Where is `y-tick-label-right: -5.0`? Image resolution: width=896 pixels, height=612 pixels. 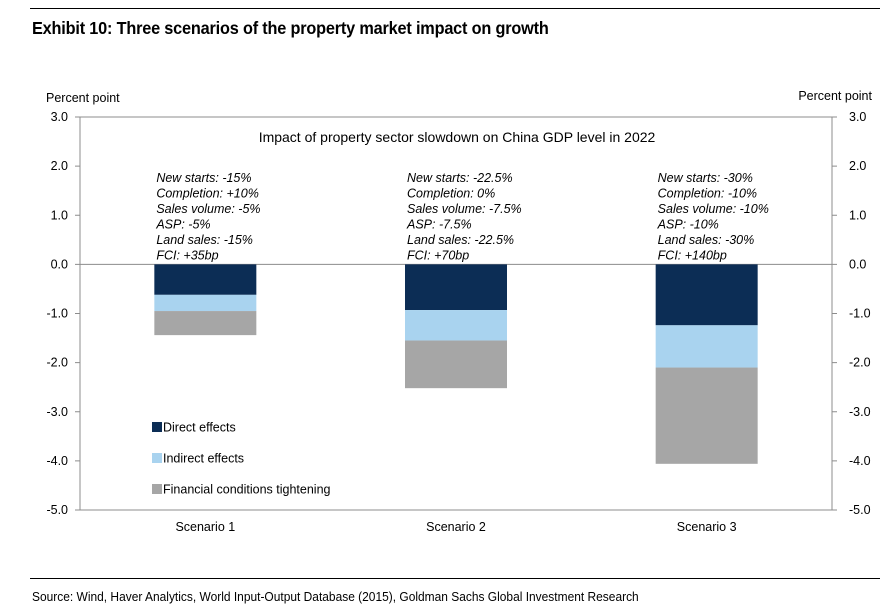 y-tick-label-right: -5.0 is located at coordinates (860, 510).